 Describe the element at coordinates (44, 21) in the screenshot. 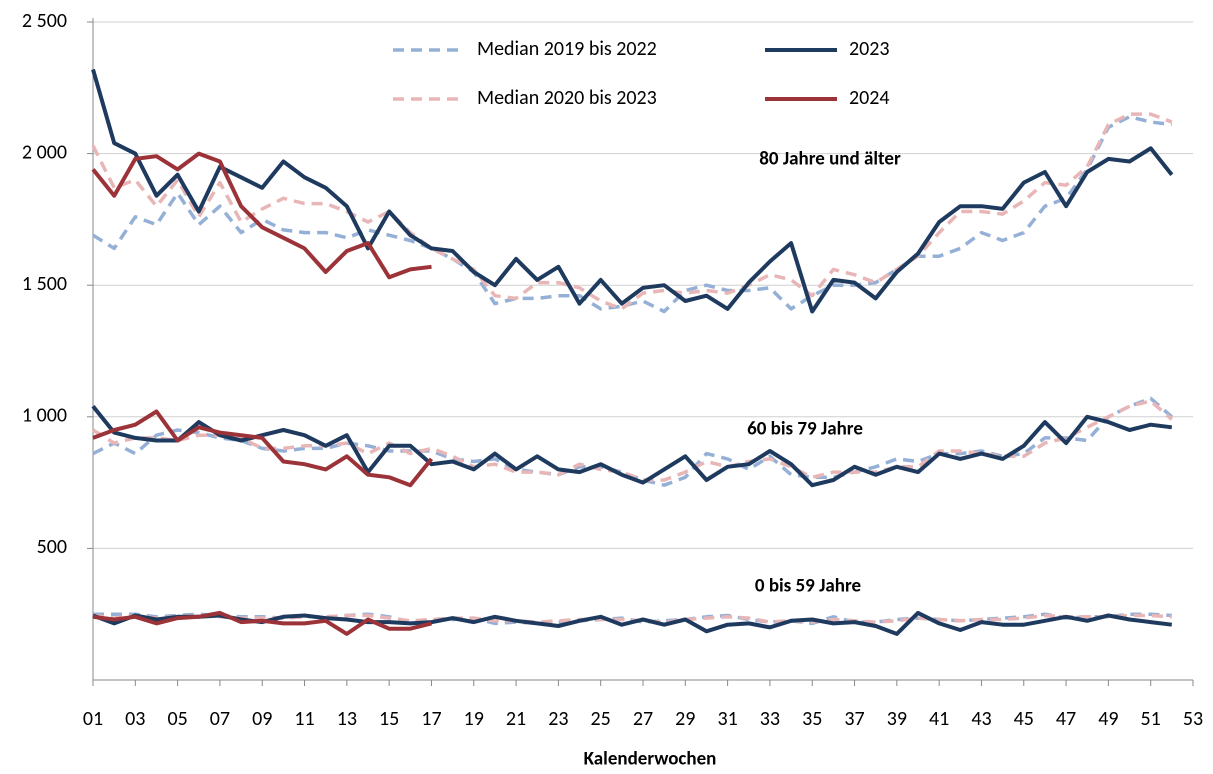

I see `y-tick-label: 2 500` at that location.